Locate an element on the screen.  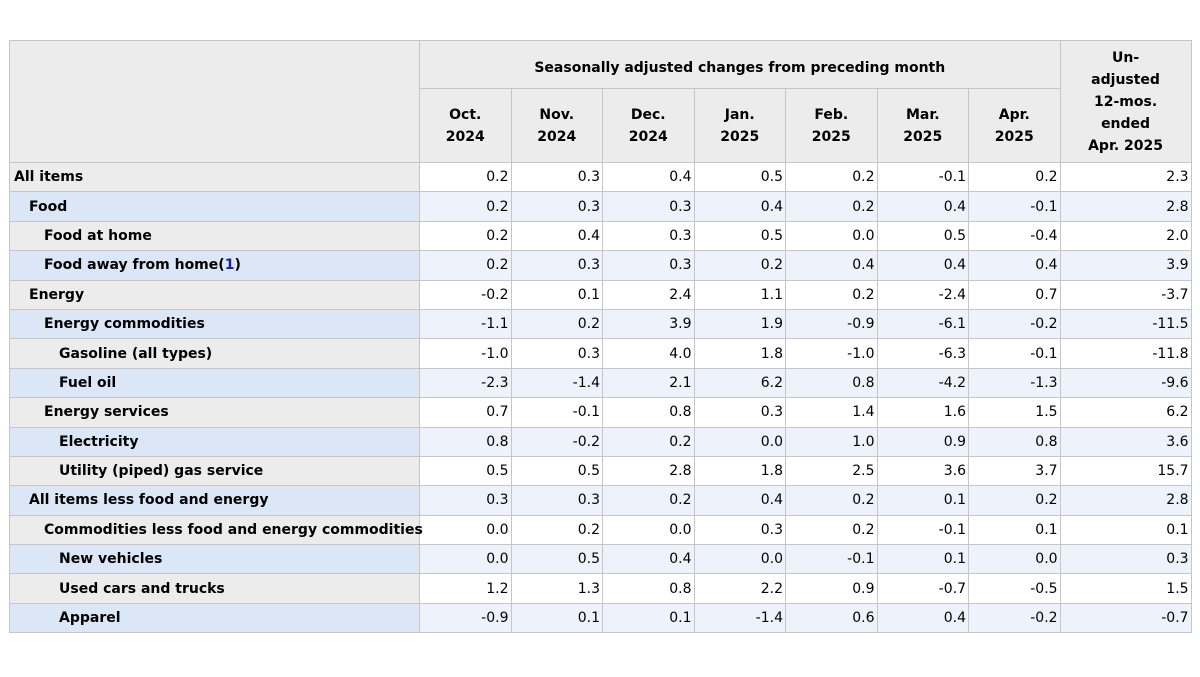
row-label-text: Energy commodities is located at coordinates (124, 324).